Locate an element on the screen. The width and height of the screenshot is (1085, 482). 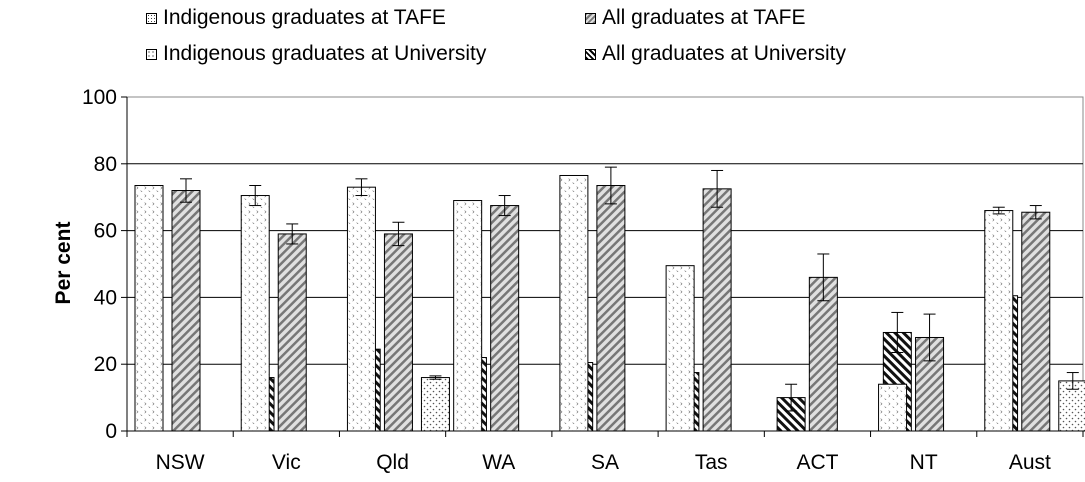
legend-item-indigenous-tafe: Indigenous graduates at TAFE is located at coordinates (296, 18).